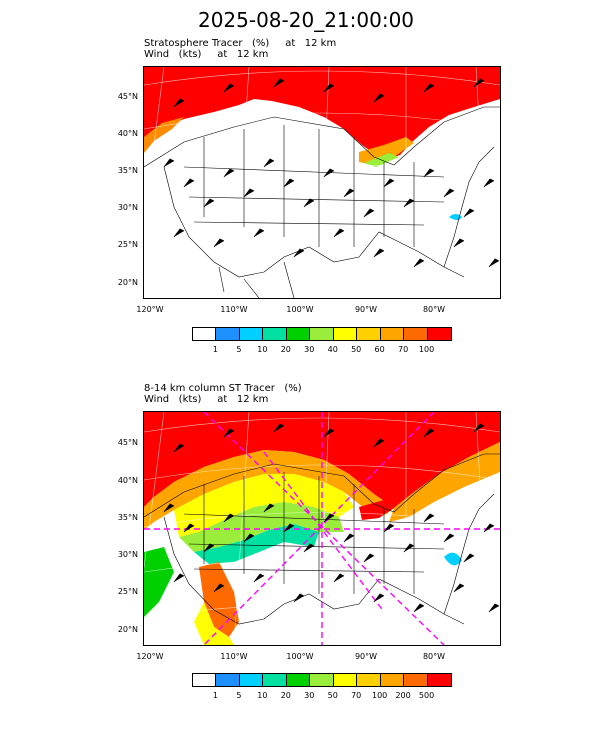  I want to click on panel2-lon-label-100: 100°W, so click(300, 656).